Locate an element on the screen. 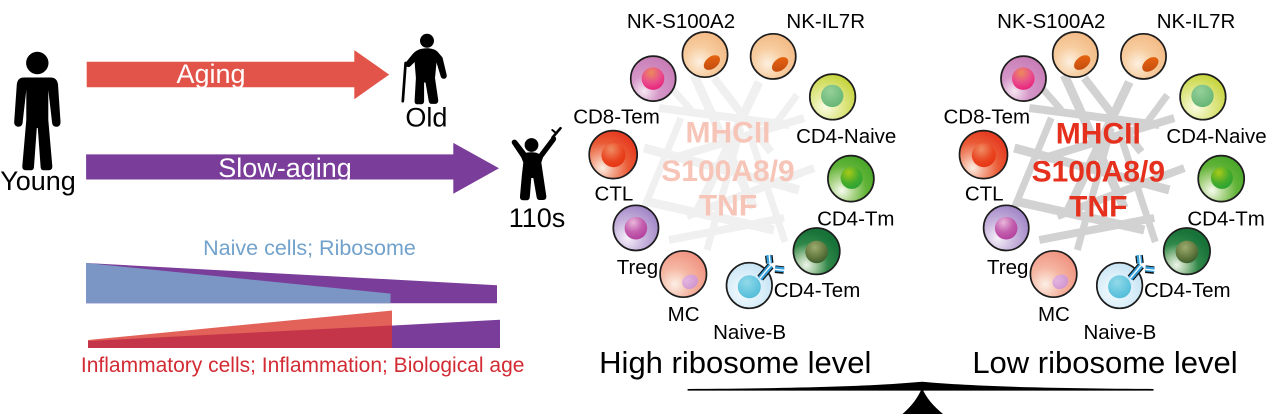  svg-text: Low ribosome level is located at coordinates (1104, 362).